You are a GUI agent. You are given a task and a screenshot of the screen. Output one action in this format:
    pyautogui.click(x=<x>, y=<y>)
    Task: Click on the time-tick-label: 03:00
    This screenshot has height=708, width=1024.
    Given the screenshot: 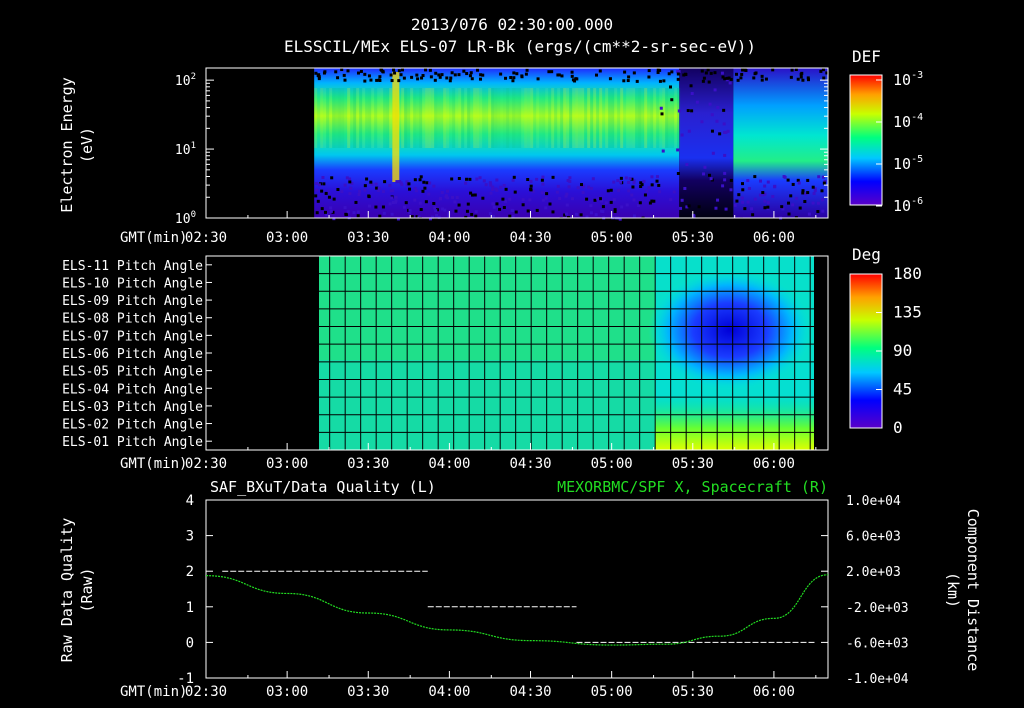 What is the action you would take?
    pyautogui.click(x=287, y=464)
    